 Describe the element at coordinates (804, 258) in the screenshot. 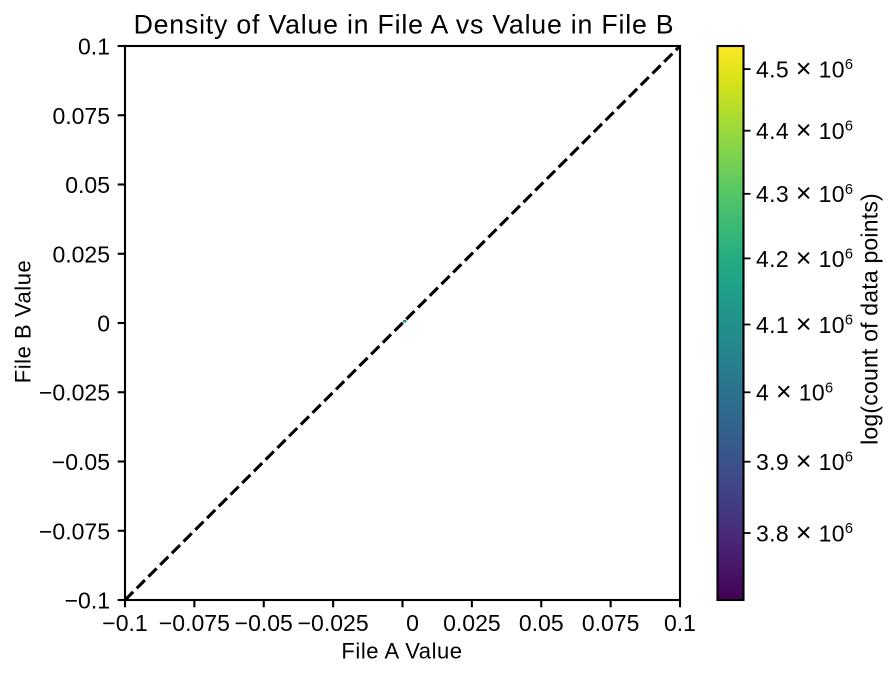

I see `svg-text: 4.2 × 10⁶` at that location.